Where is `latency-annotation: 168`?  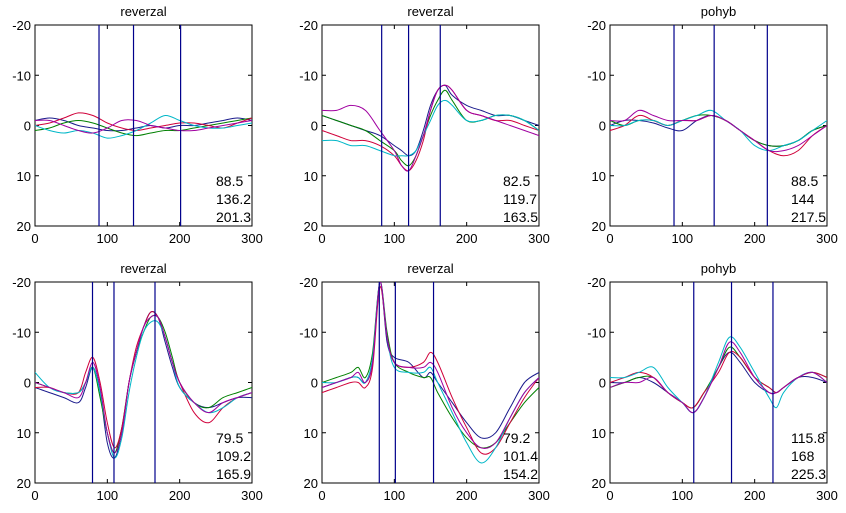
latency-annotation: 168 is located at coordinates (803, 456).